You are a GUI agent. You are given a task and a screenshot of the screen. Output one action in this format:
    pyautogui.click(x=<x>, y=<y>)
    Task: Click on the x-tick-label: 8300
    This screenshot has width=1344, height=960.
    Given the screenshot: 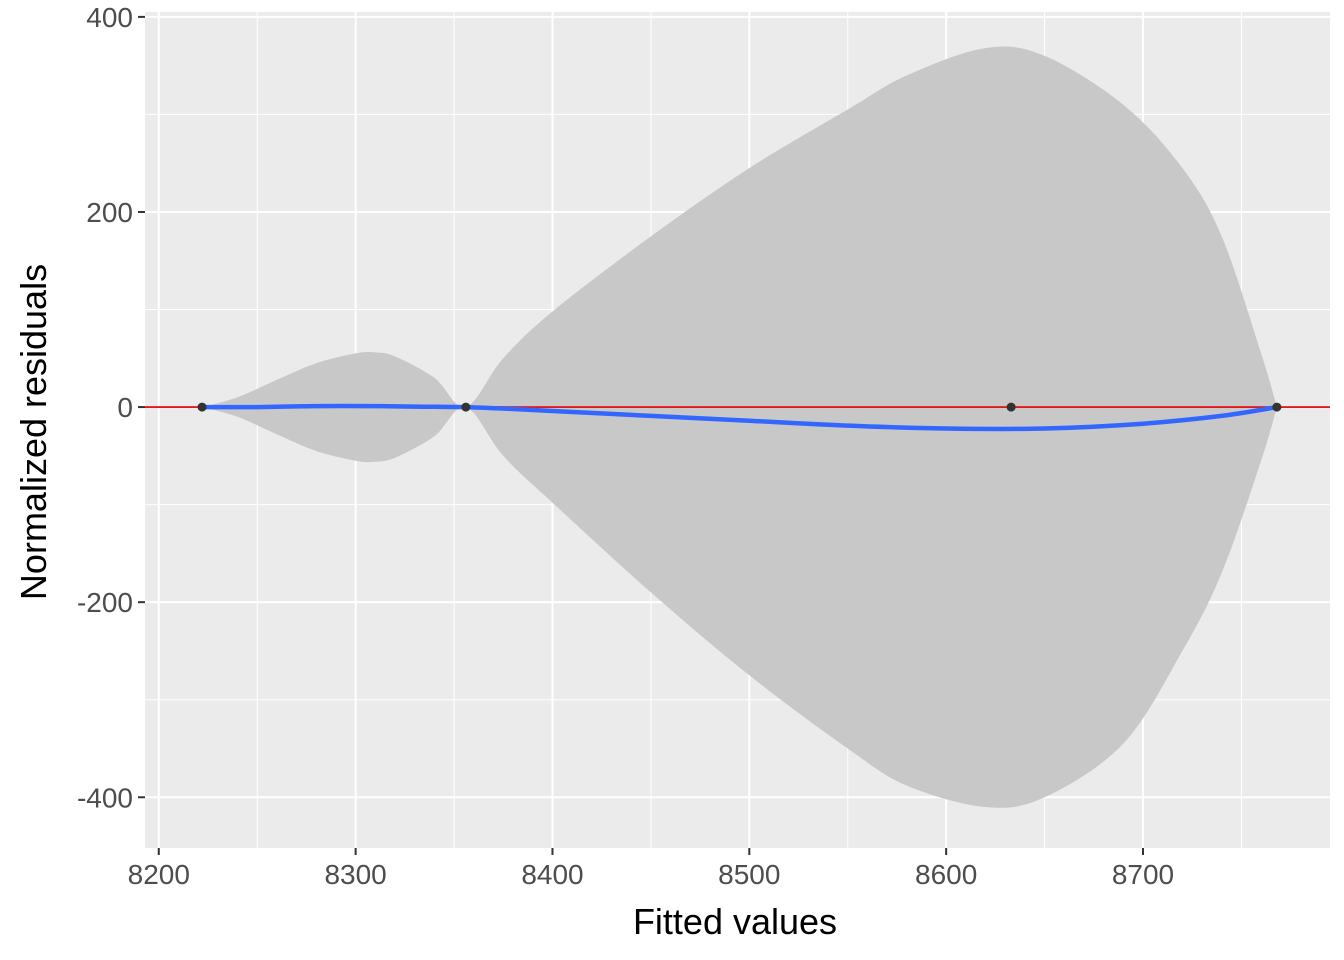 What is the action you would take?
    pyautogui.click(x=355, y=874)
    